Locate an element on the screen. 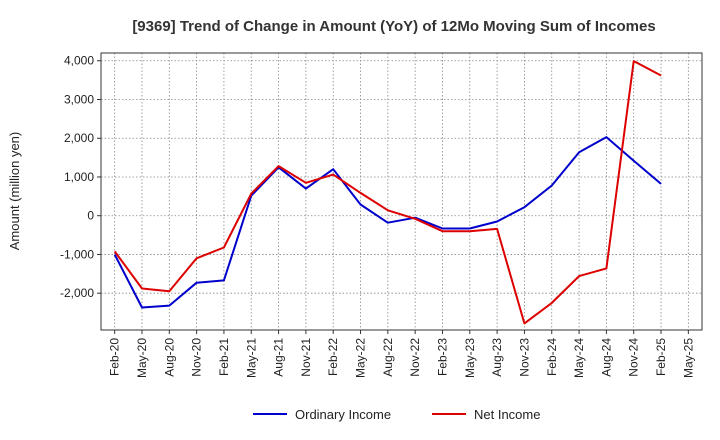 This screenshot has height=440, width=720. x-tick-label: Aug-21 is located at coordinates (279, 357).